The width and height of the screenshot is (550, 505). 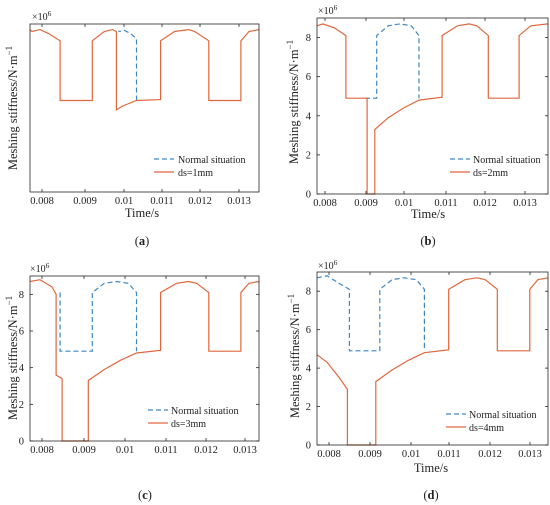 I want to click on caption-b: (b), so click(x=427, y=241).